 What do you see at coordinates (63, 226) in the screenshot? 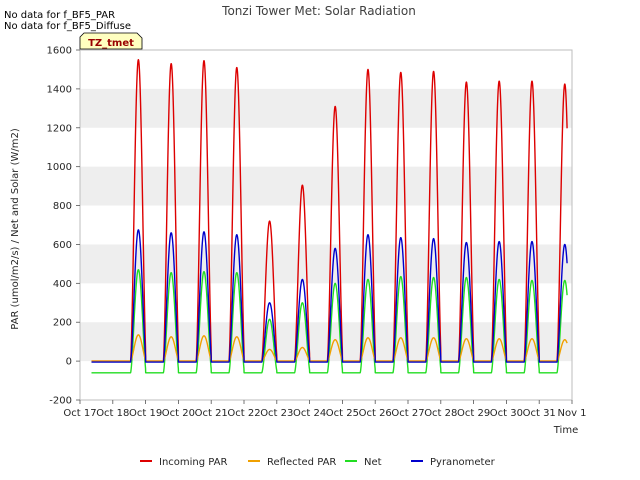
I see `y-axis: -200 0 200 400 600 800 1000 1200 1400 1600` at bounding box center [63, 226].